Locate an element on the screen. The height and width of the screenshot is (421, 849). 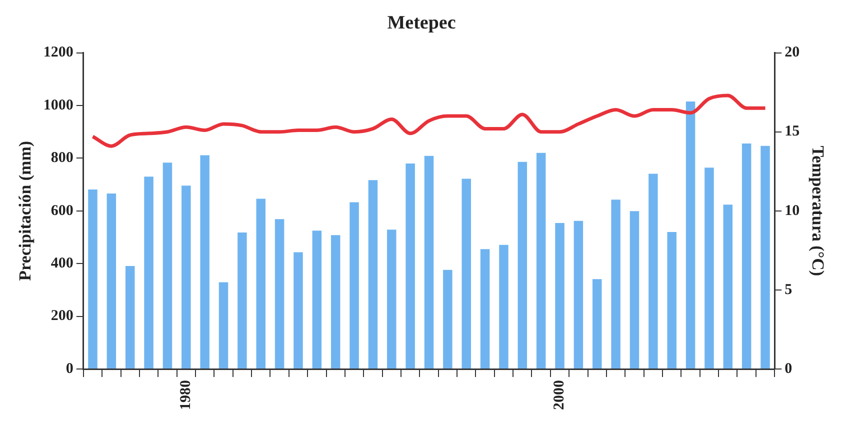
y2-axis-title: Temperatura (°C) is located at coordinates (818, 211).